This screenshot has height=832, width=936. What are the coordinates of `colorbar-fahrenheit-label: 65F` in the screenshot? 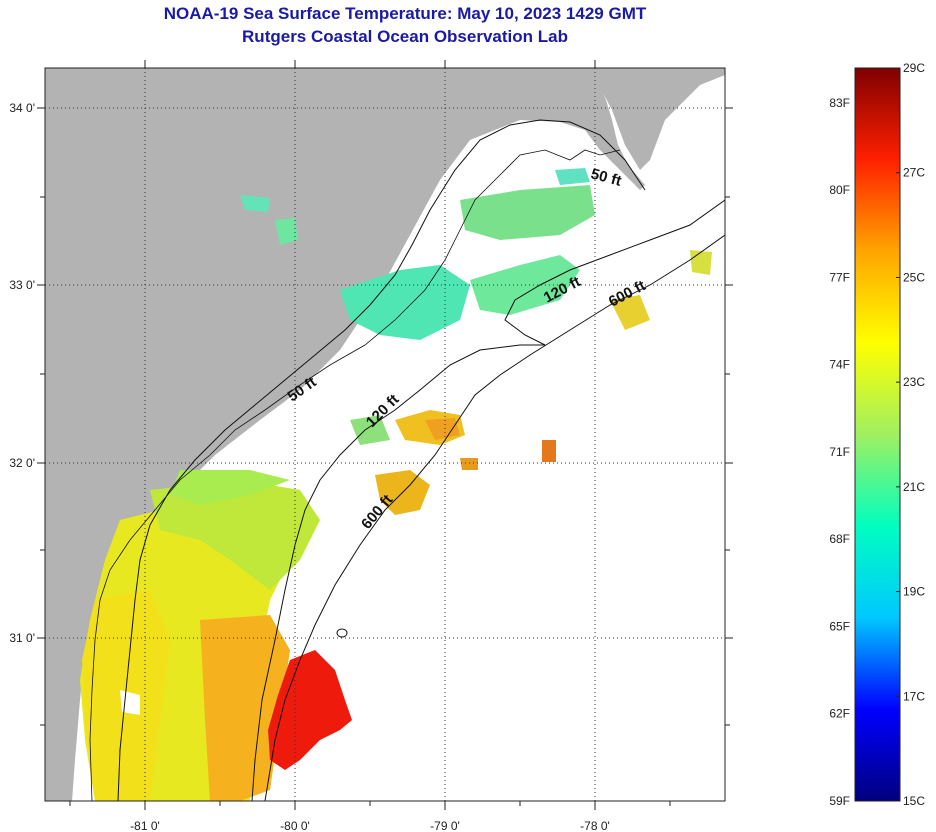 It's located at (839, 626).